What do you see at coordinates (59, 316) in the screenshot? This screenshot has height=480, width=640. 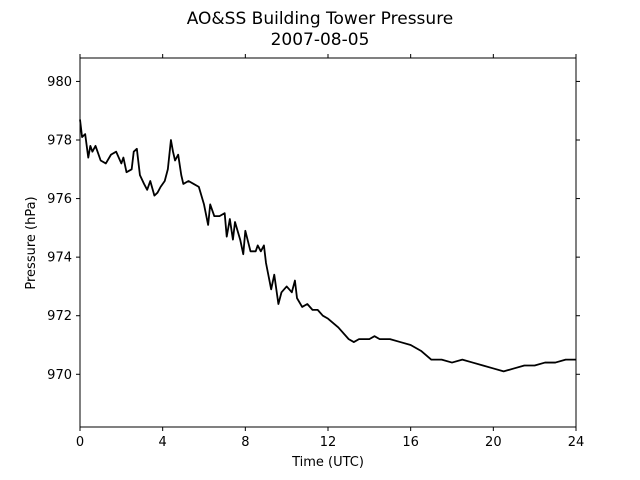 I see `y-tick-label: 972` at bounding box center [59, 316].